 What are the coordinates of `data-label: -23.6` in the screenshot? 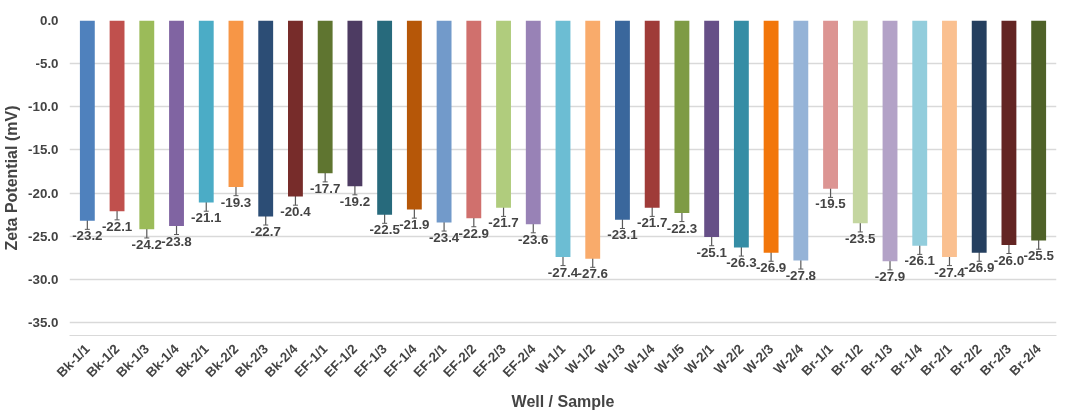 It's located at (533, 239).